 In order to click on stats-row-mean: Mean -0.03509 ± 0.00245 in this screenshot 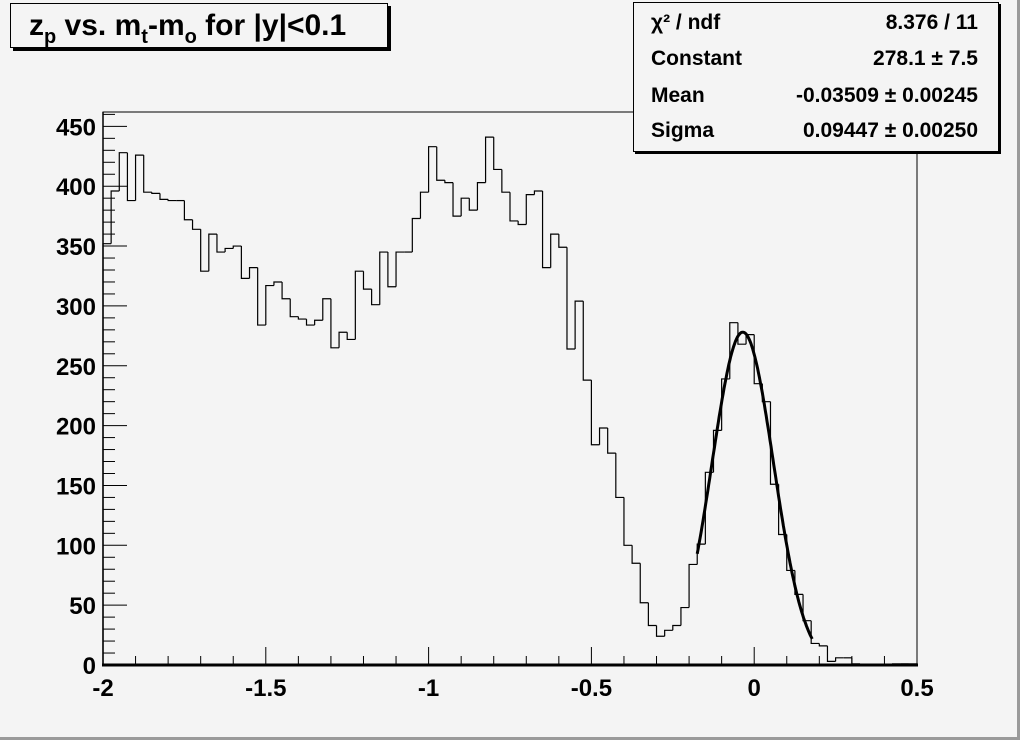, I will do `click(814, 99)`.